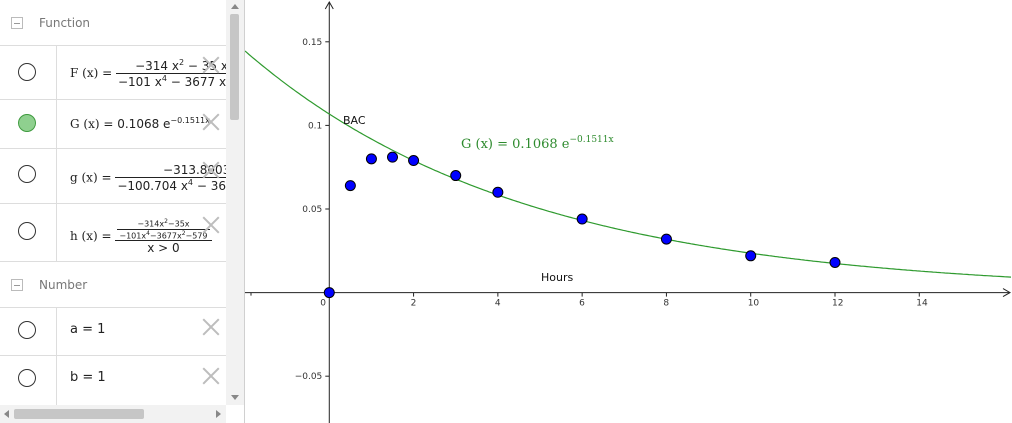 The height and width of the screenshot is (423, 1012). I want to click on lhs-g: g (x) =, so click(91, 177).